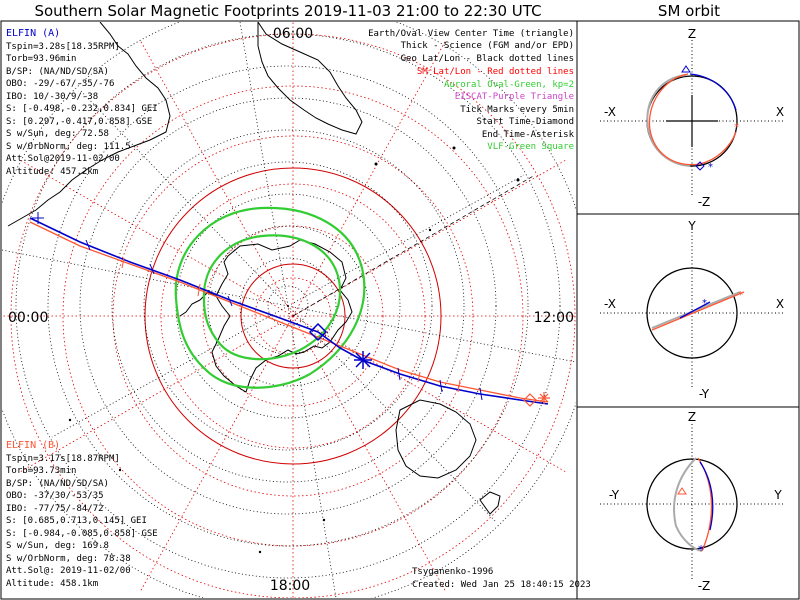 The height and width of the screenshot is (600, 800). I want to click on sm-panel-1: * * Z -Z -X X, so click(692, 118).